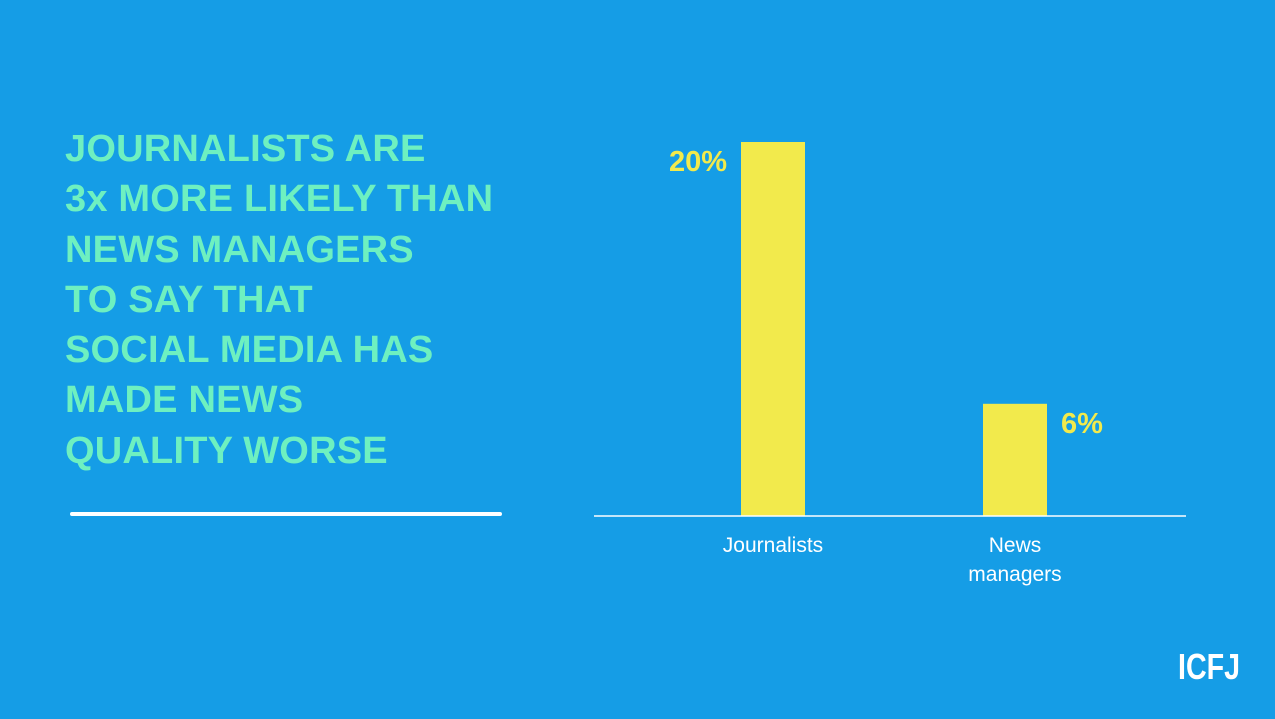  Describe the element at coordinates (698, 162) in the screenshot. I see `bar-value-label: 20%` at that location.